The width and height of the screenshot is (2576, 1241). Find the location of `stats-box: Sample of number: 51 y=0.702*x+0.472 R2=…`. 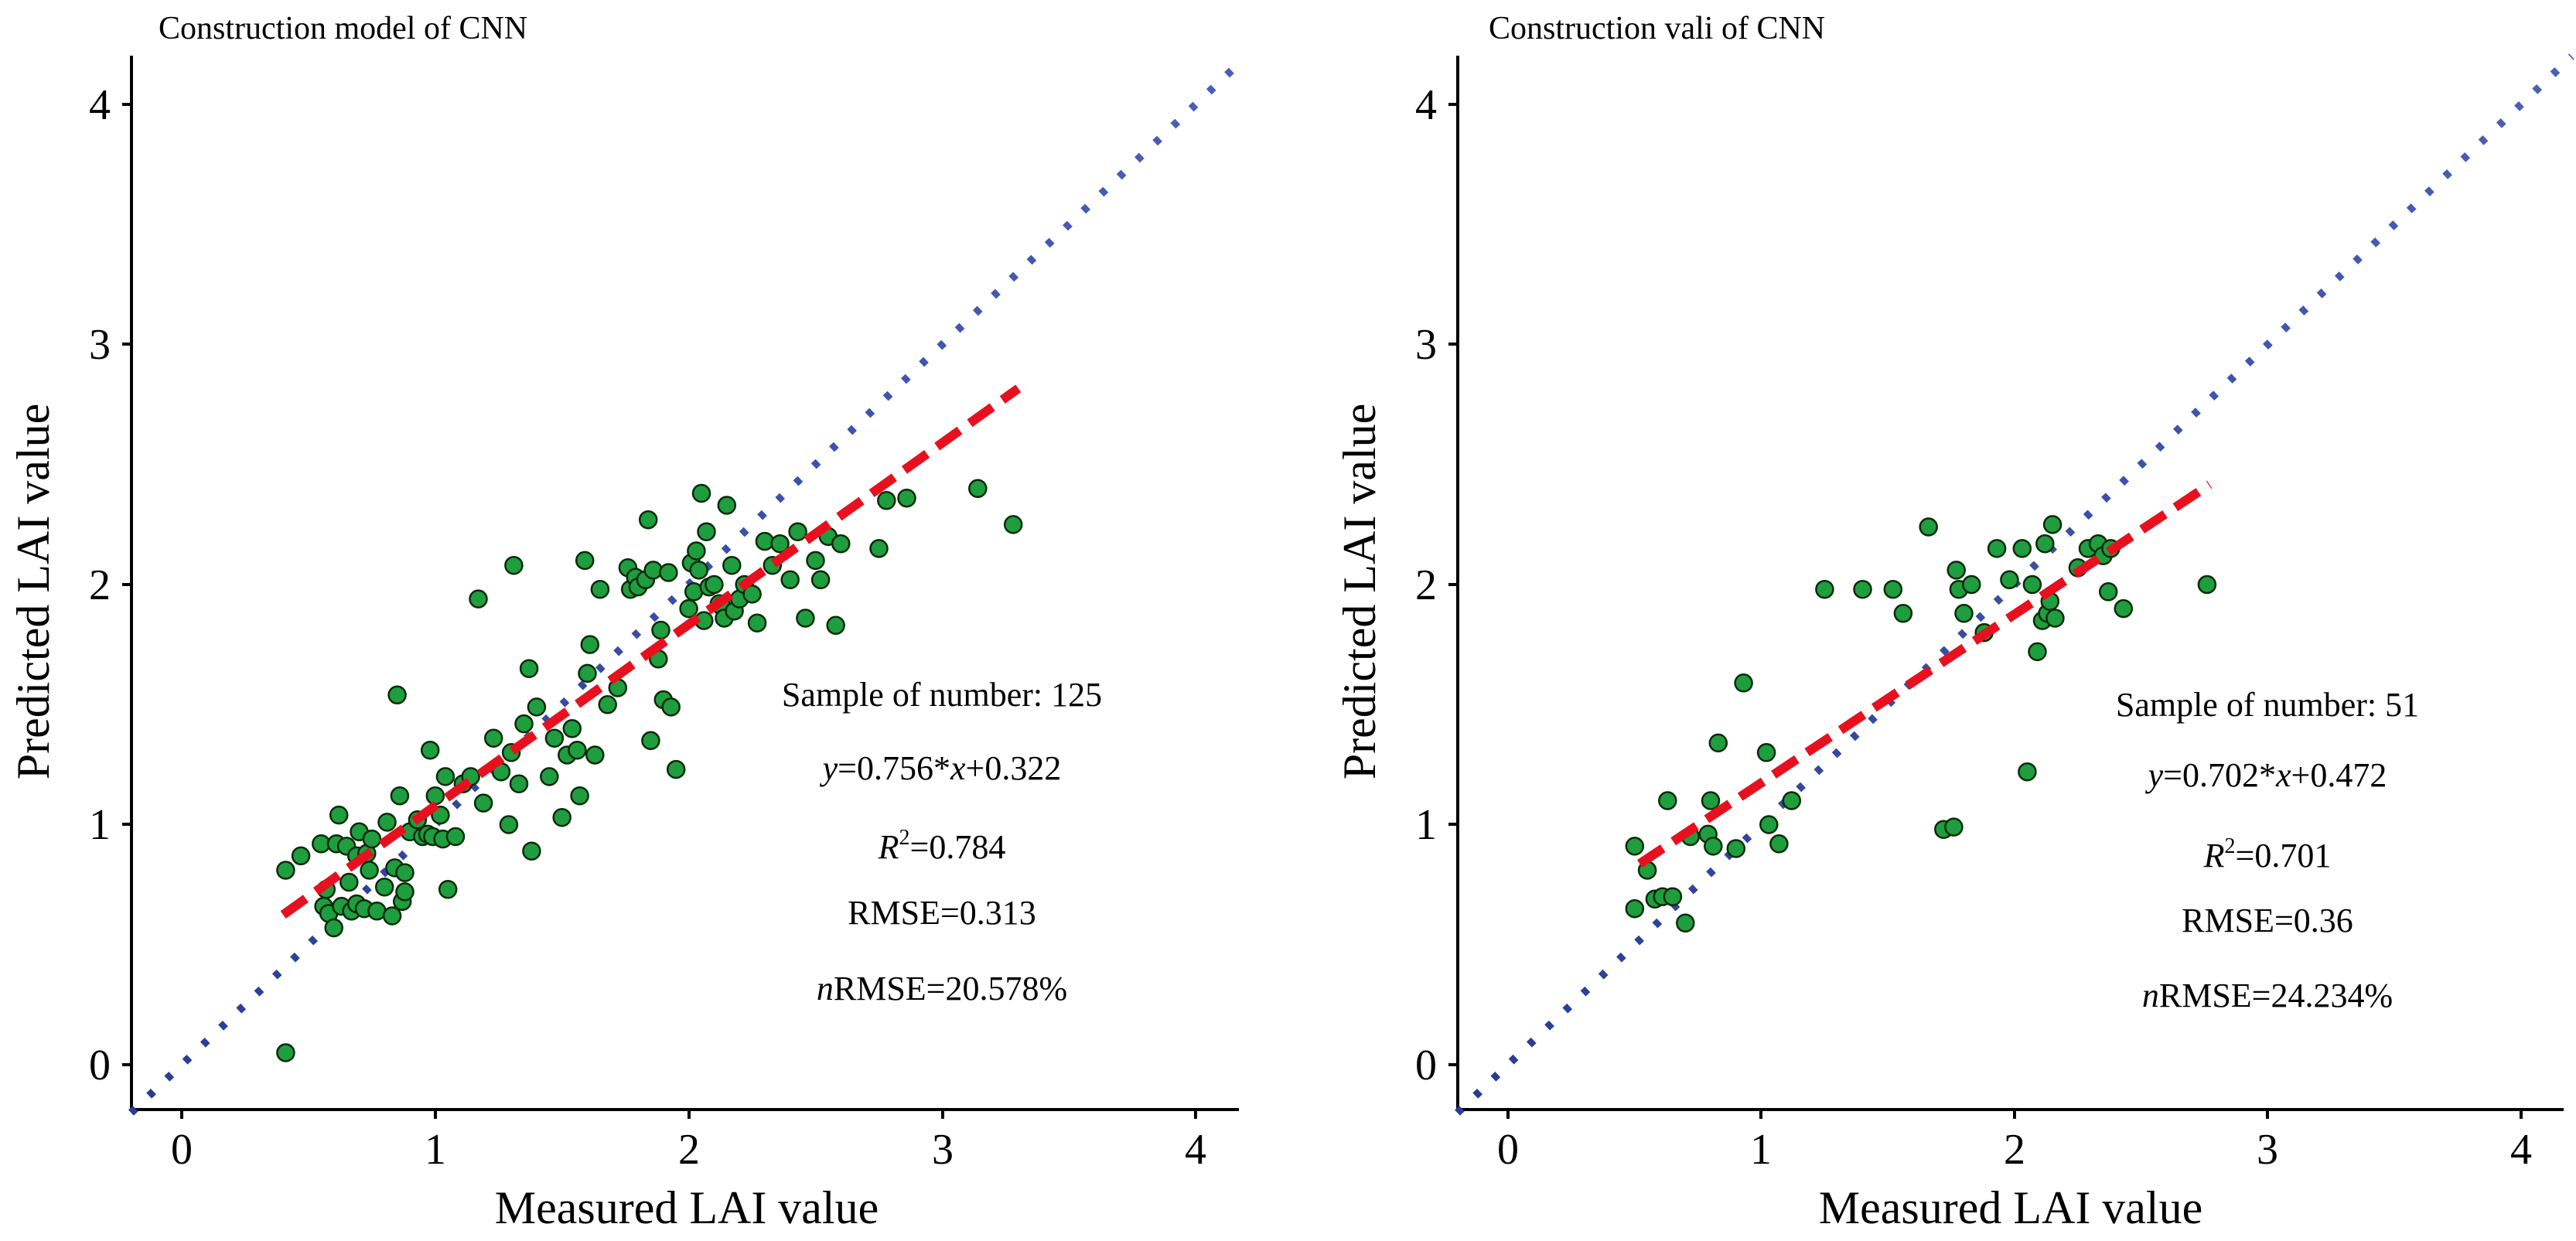

stats-box: Sample of number: 51 y=0.702*x+0.472 R2=… is located at coordinates (2267, 850).